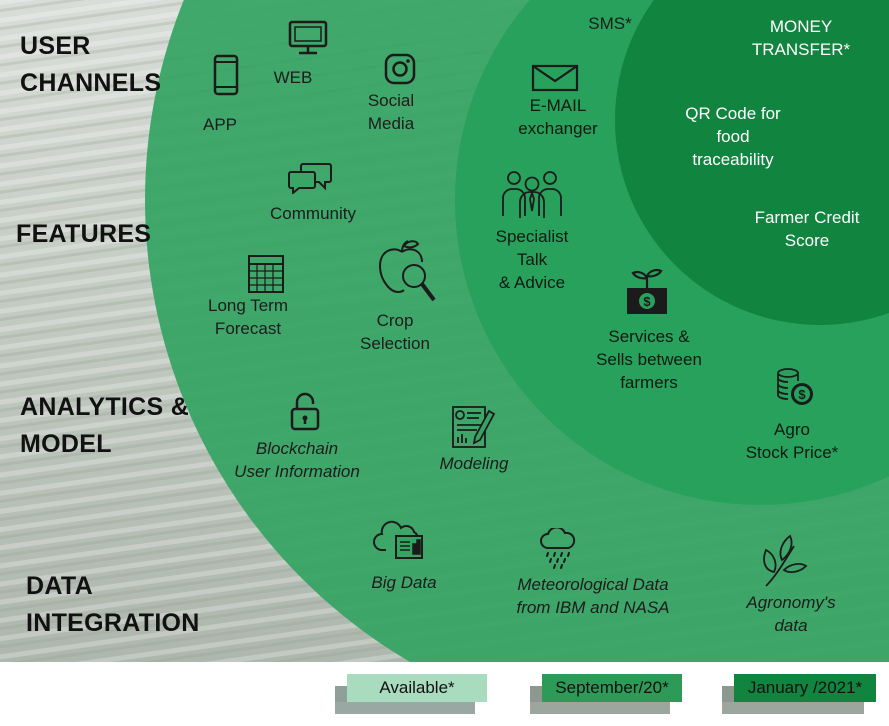 The width and height of the screenshot is (889, 726). Describe the element at coordinates (84, 234) in the screenshot. I see `section-features: FEATURES` at that location.